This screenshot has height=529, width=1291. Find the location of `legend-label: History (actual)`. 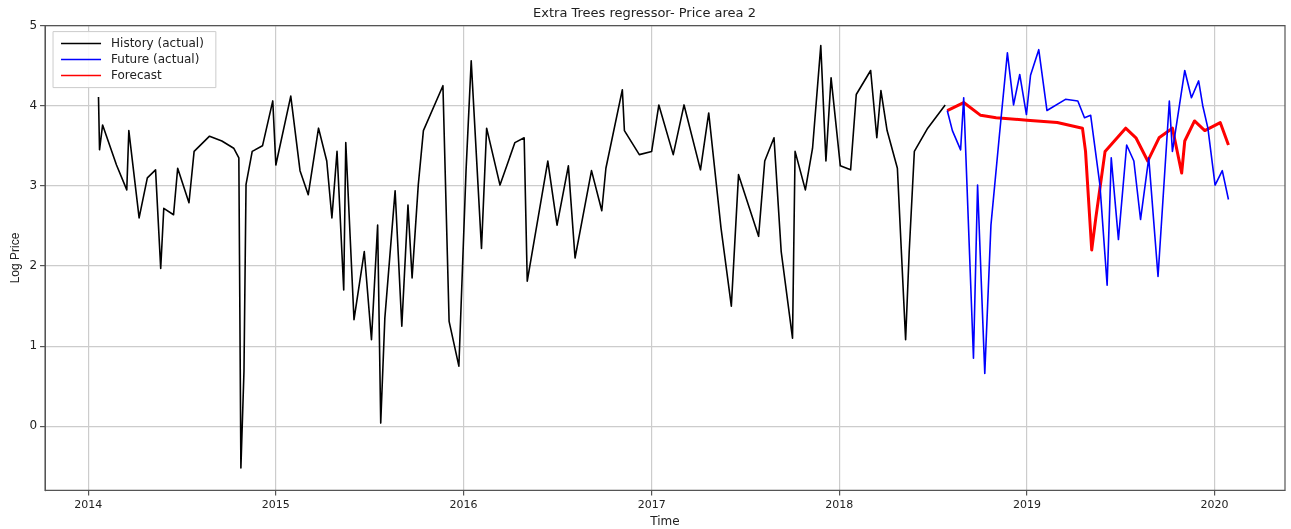

legend-label: History (actual) is located at coordinates (157, 42).